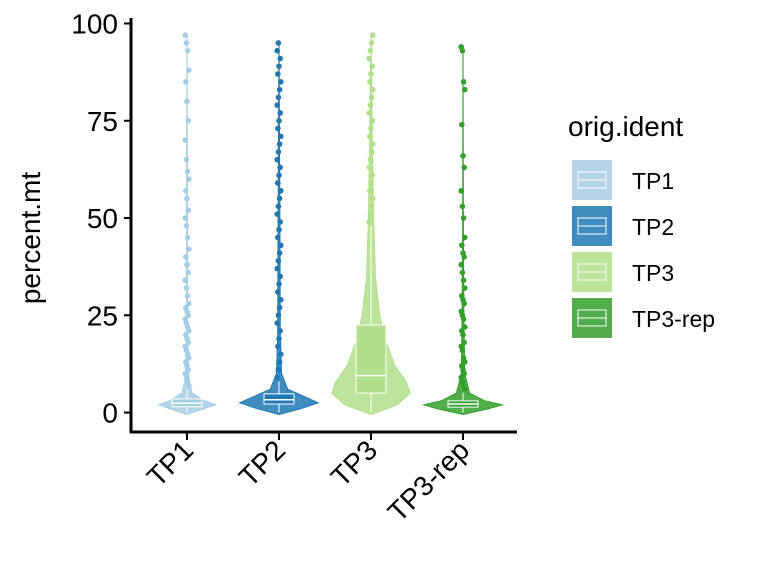  Describe the element at coordinates (110, 413) in the screenshot. I see `y-tick-label: 0` at that location.